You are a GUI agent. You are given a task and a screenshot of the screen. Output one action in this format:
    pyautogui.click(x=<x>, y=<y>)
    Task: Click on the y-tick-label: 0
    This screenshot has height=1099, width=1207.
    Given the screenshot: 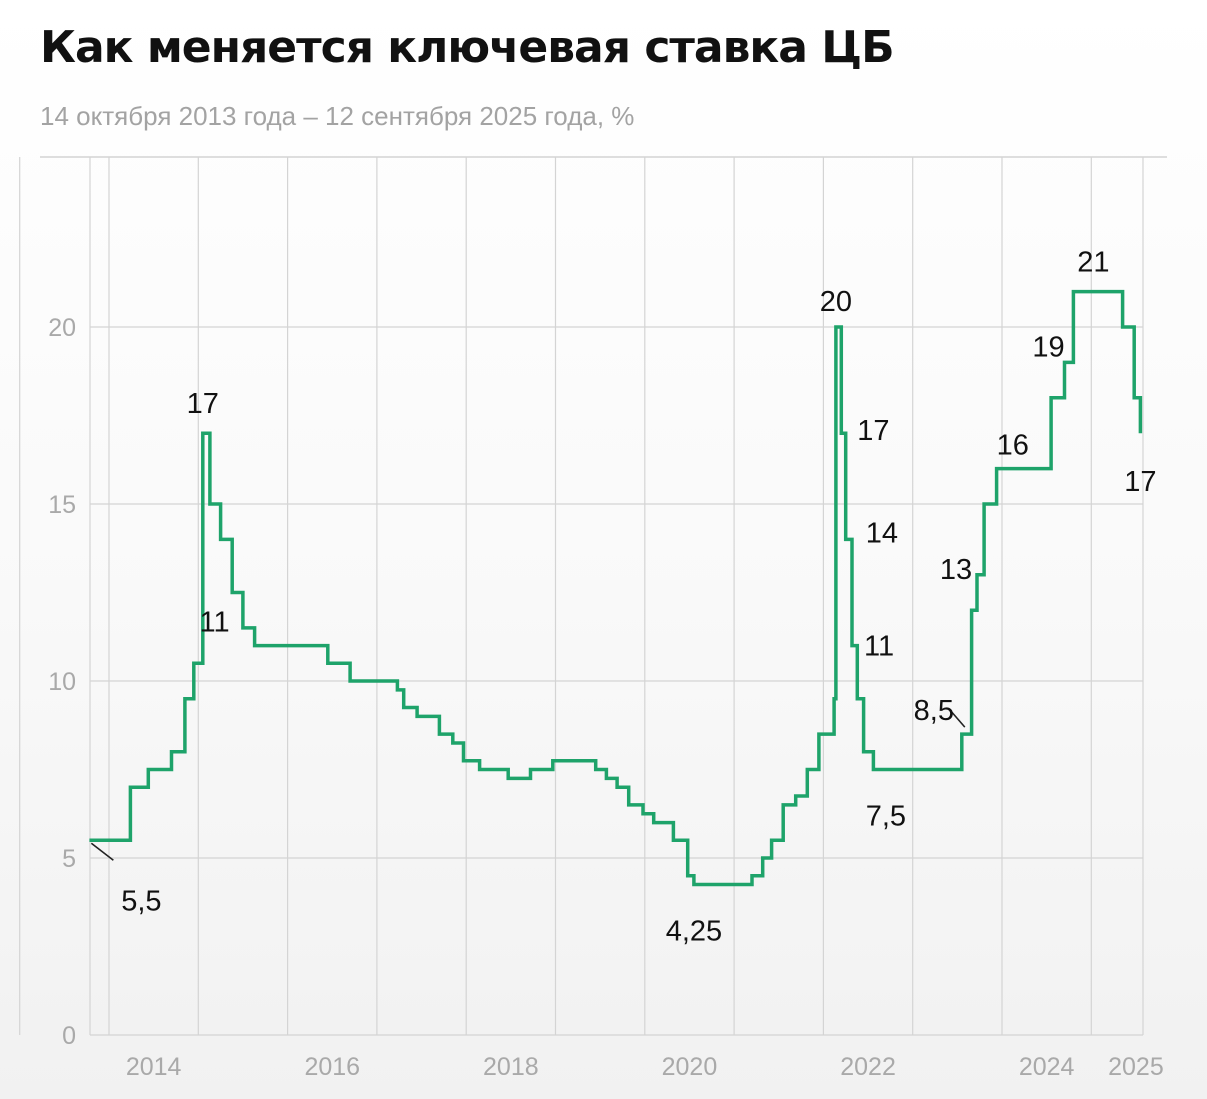 What is the action you would take?
    pyautogui.click(x=69, y=1036)
    